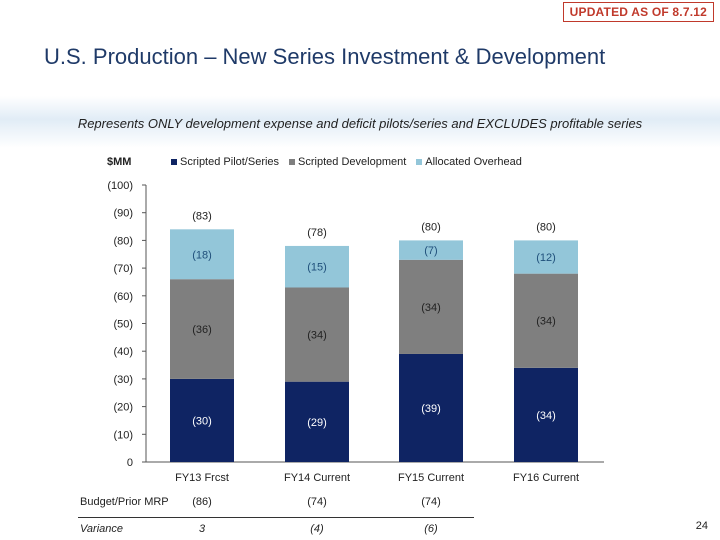  Describe the element at coordinates (546, 478) in the screenshot. I see `x-tick-label: FY16 Current` at that location.